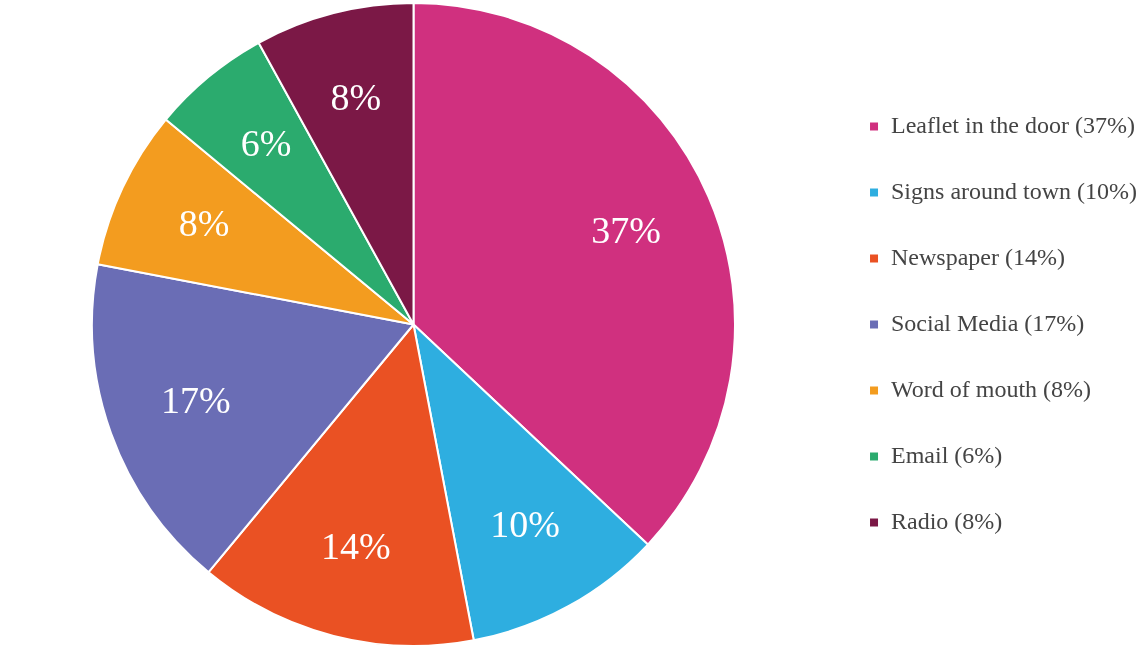 This screenshot has height=649, width=1147. What do you see at coordinates (266, 143) in the screenshot?
I see `data-label: 6%` at bounding box center [266, 143].